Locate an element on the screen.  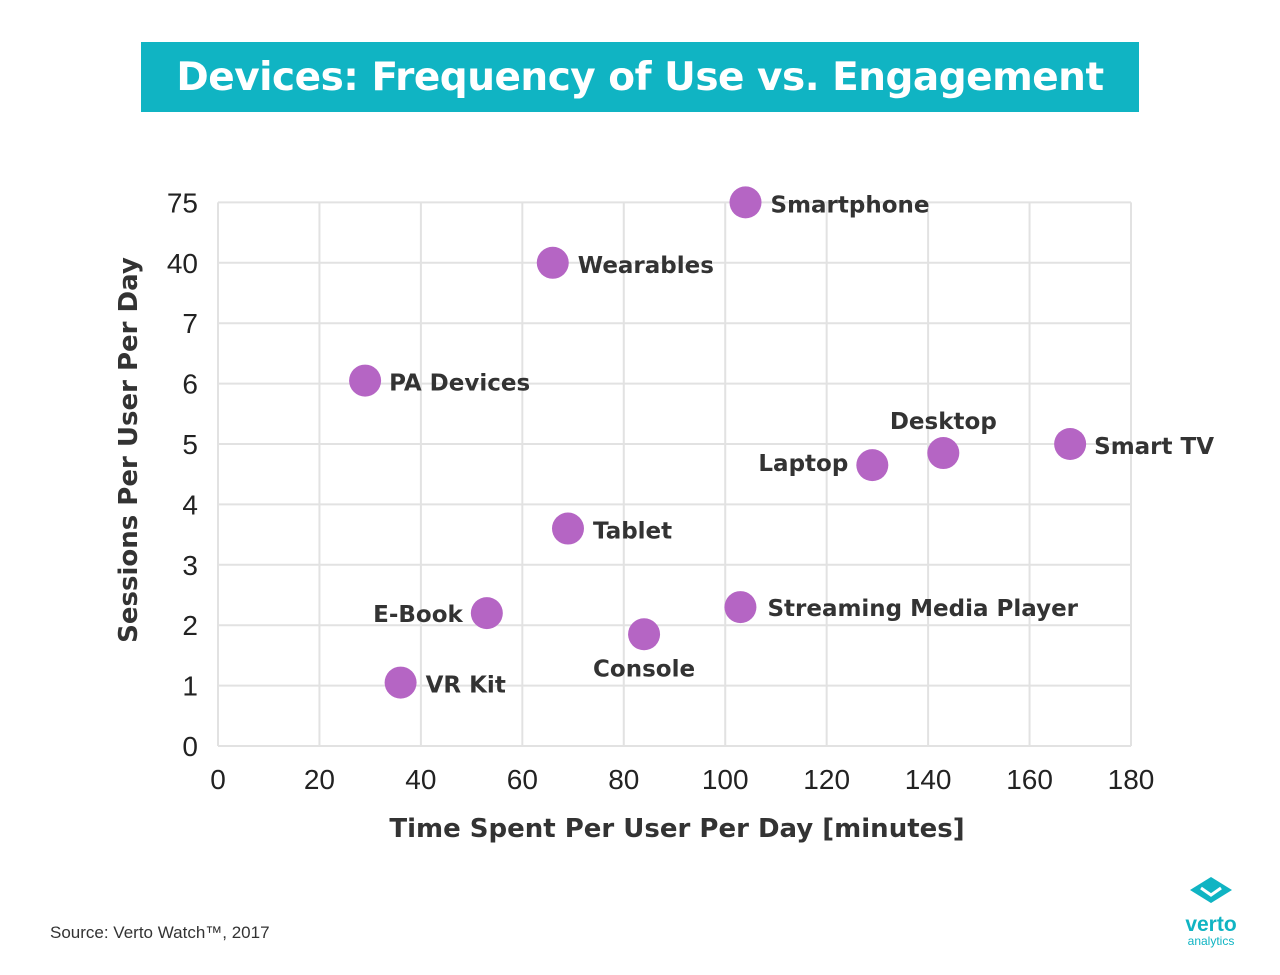
x-tick-label: 20 is located at coordinates (319, 779).